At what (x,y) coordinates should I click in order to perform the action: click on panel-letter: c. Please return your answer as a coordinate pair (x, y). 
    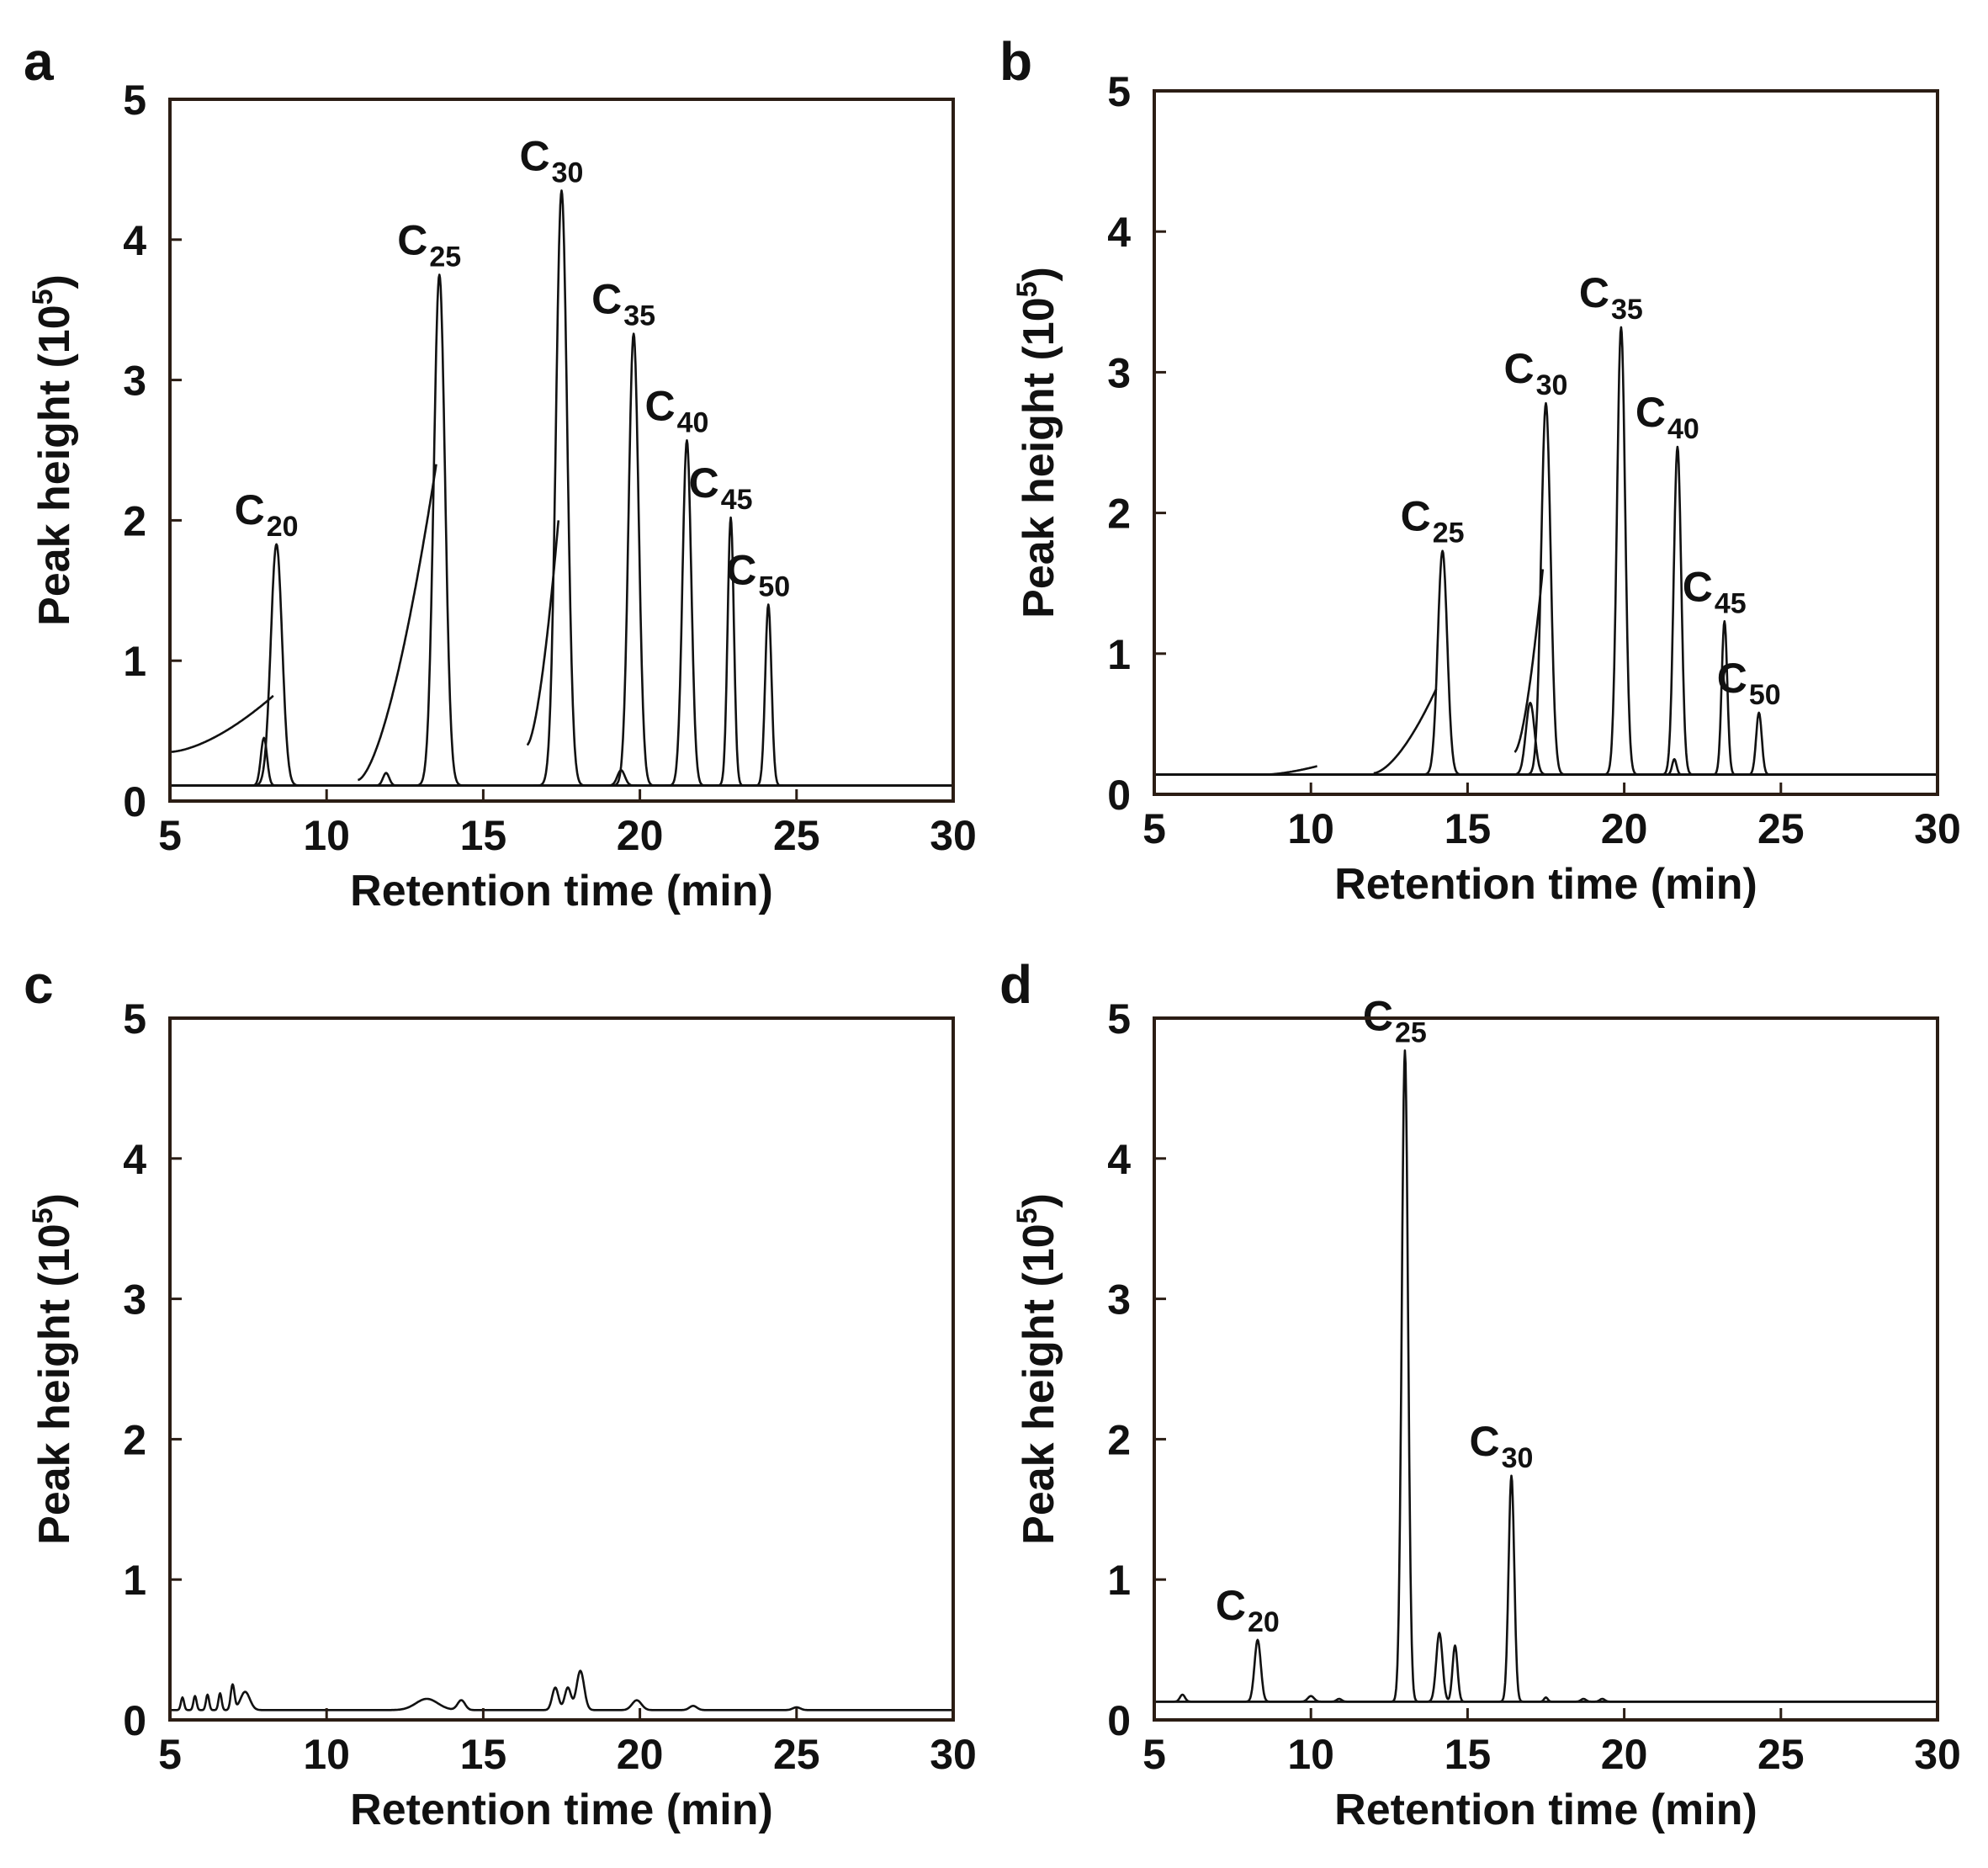
    Looking at the image, I should click on (39, 985).